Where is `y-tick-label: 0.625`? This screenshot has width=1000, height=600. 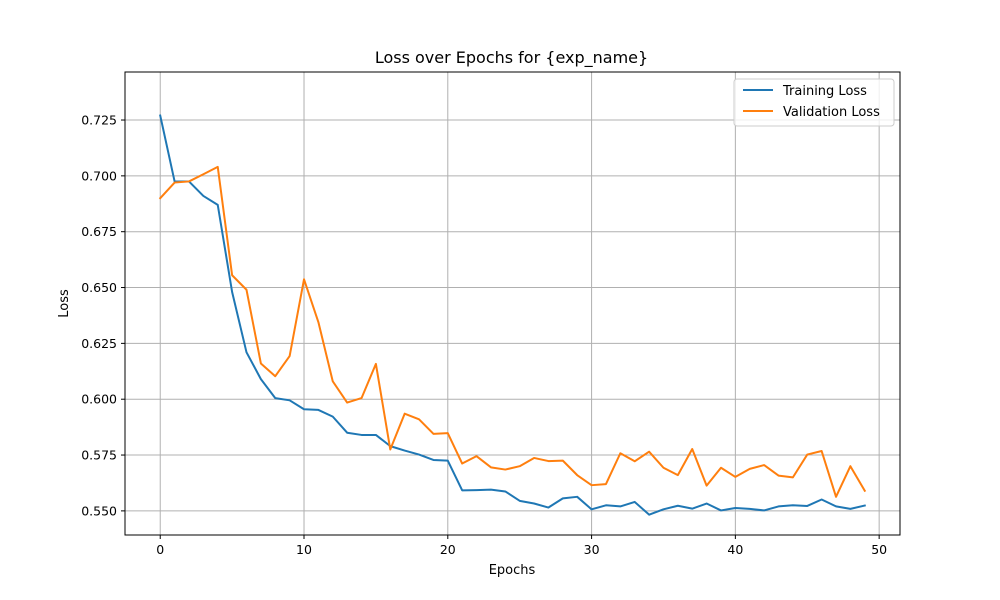 y-tick-label: 0.625 is located at coordinates (99, 343).